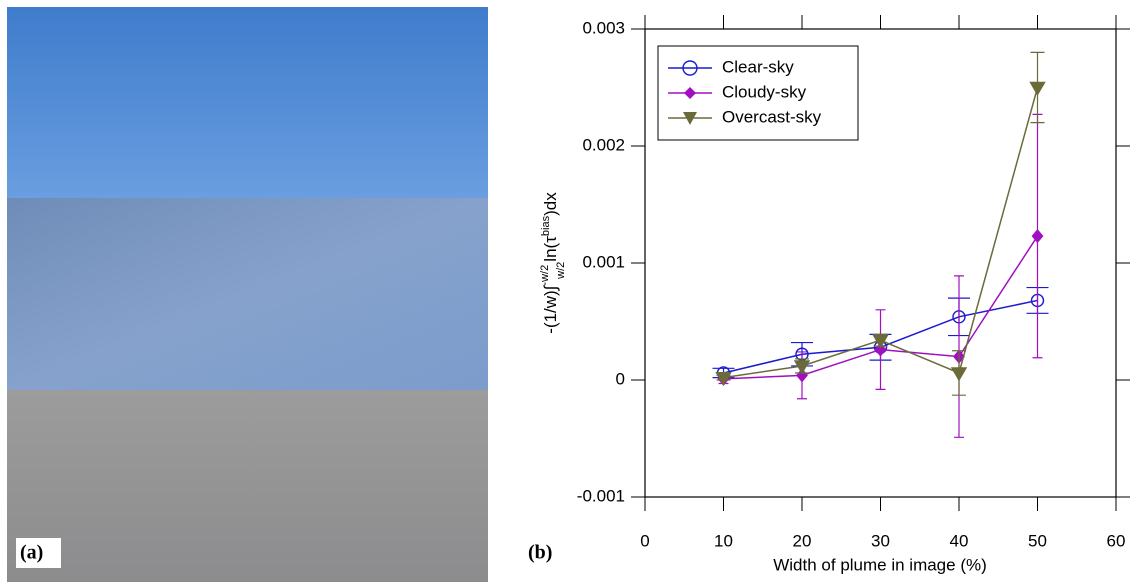 This screenshot has height=587, width=1130. What do you see at coordinates (561, 271) in the screenshot?
I see `y-label-part: w/2` at bounding box center [561, 271].